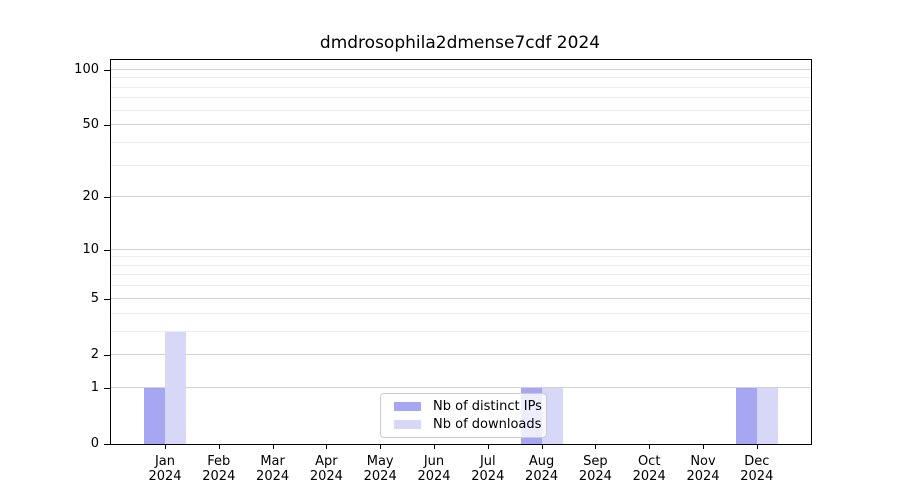 The image size is (900, 500). I want to click on x-ticklabel-month: Jan, so click(165, 461).